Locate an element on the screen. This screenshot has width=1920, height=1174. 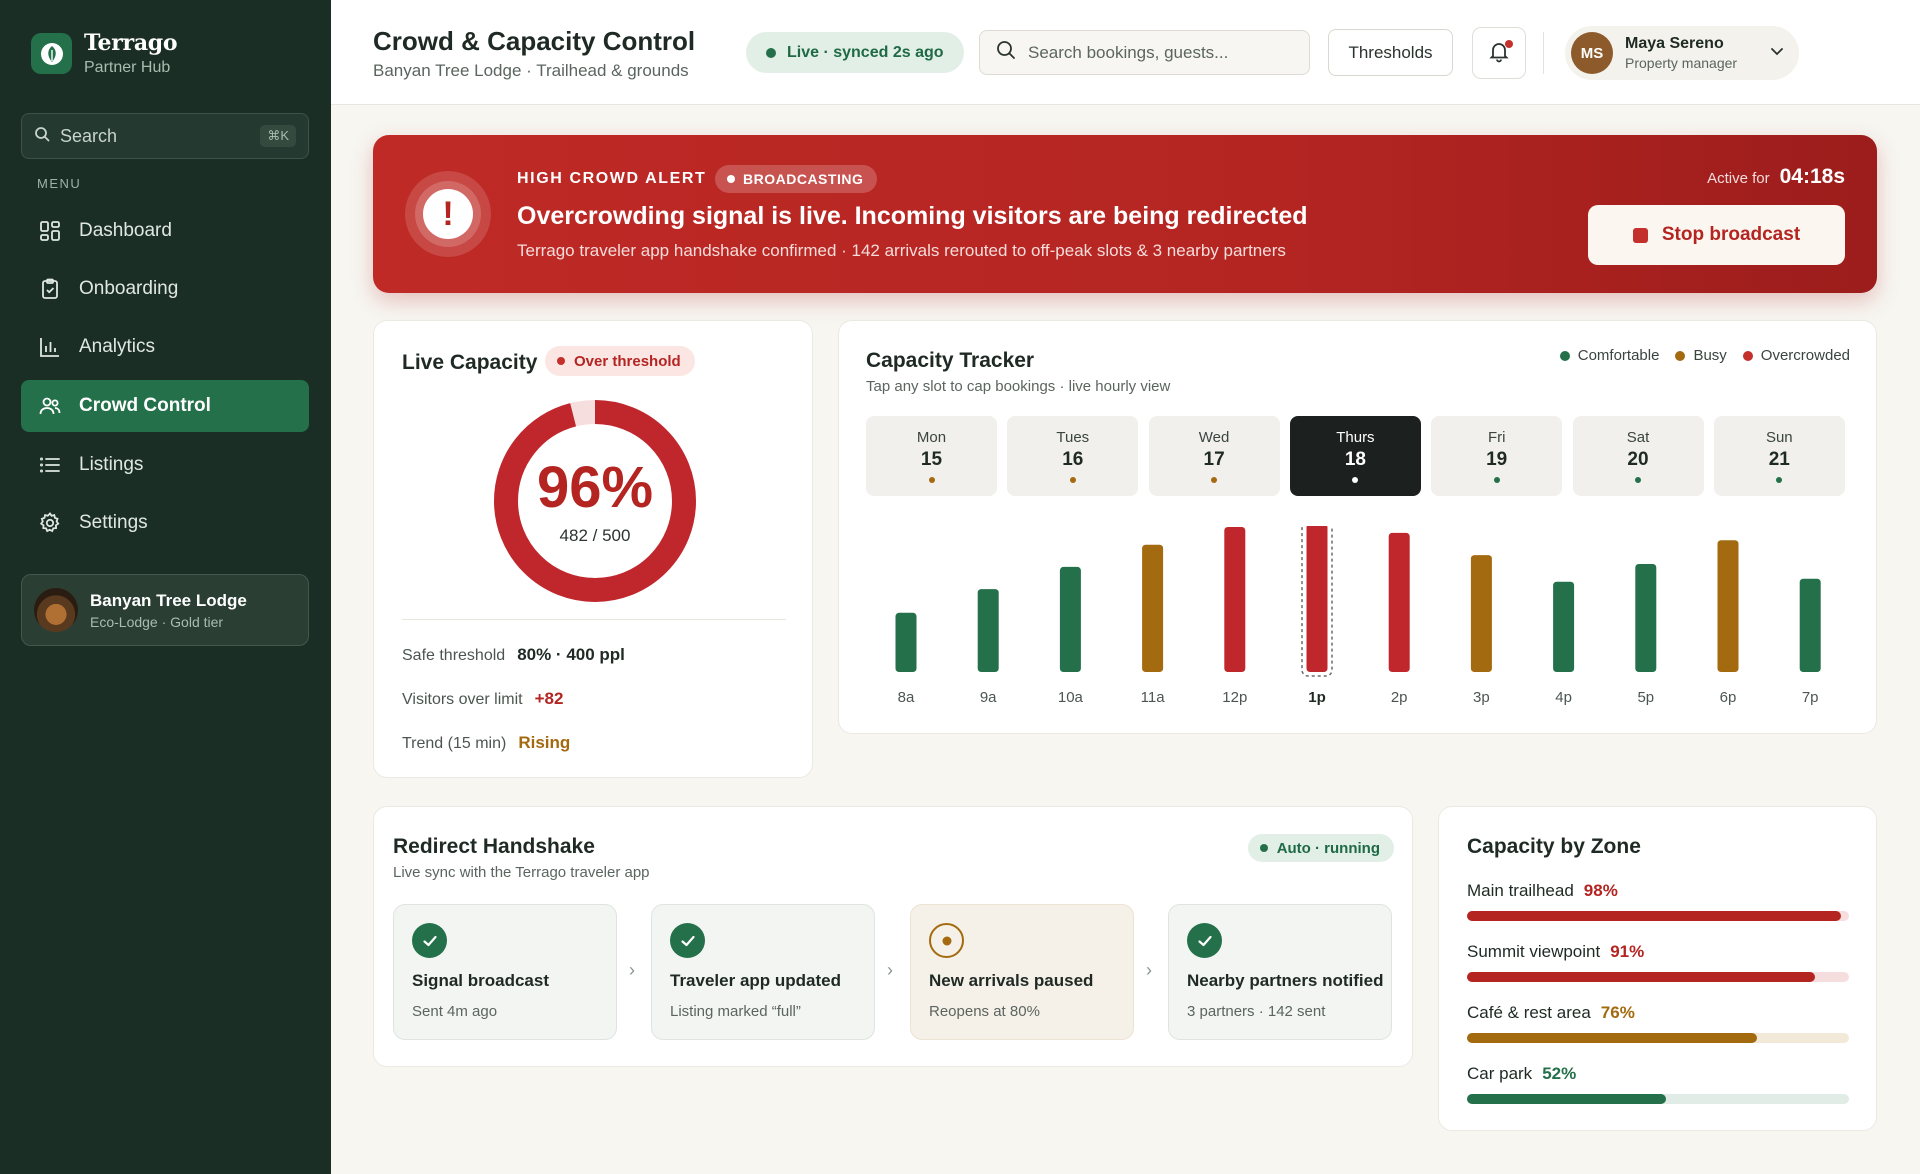
handshake-subtitle: Live sync with the Terrago traveler app is located at coordinates (521, 872).